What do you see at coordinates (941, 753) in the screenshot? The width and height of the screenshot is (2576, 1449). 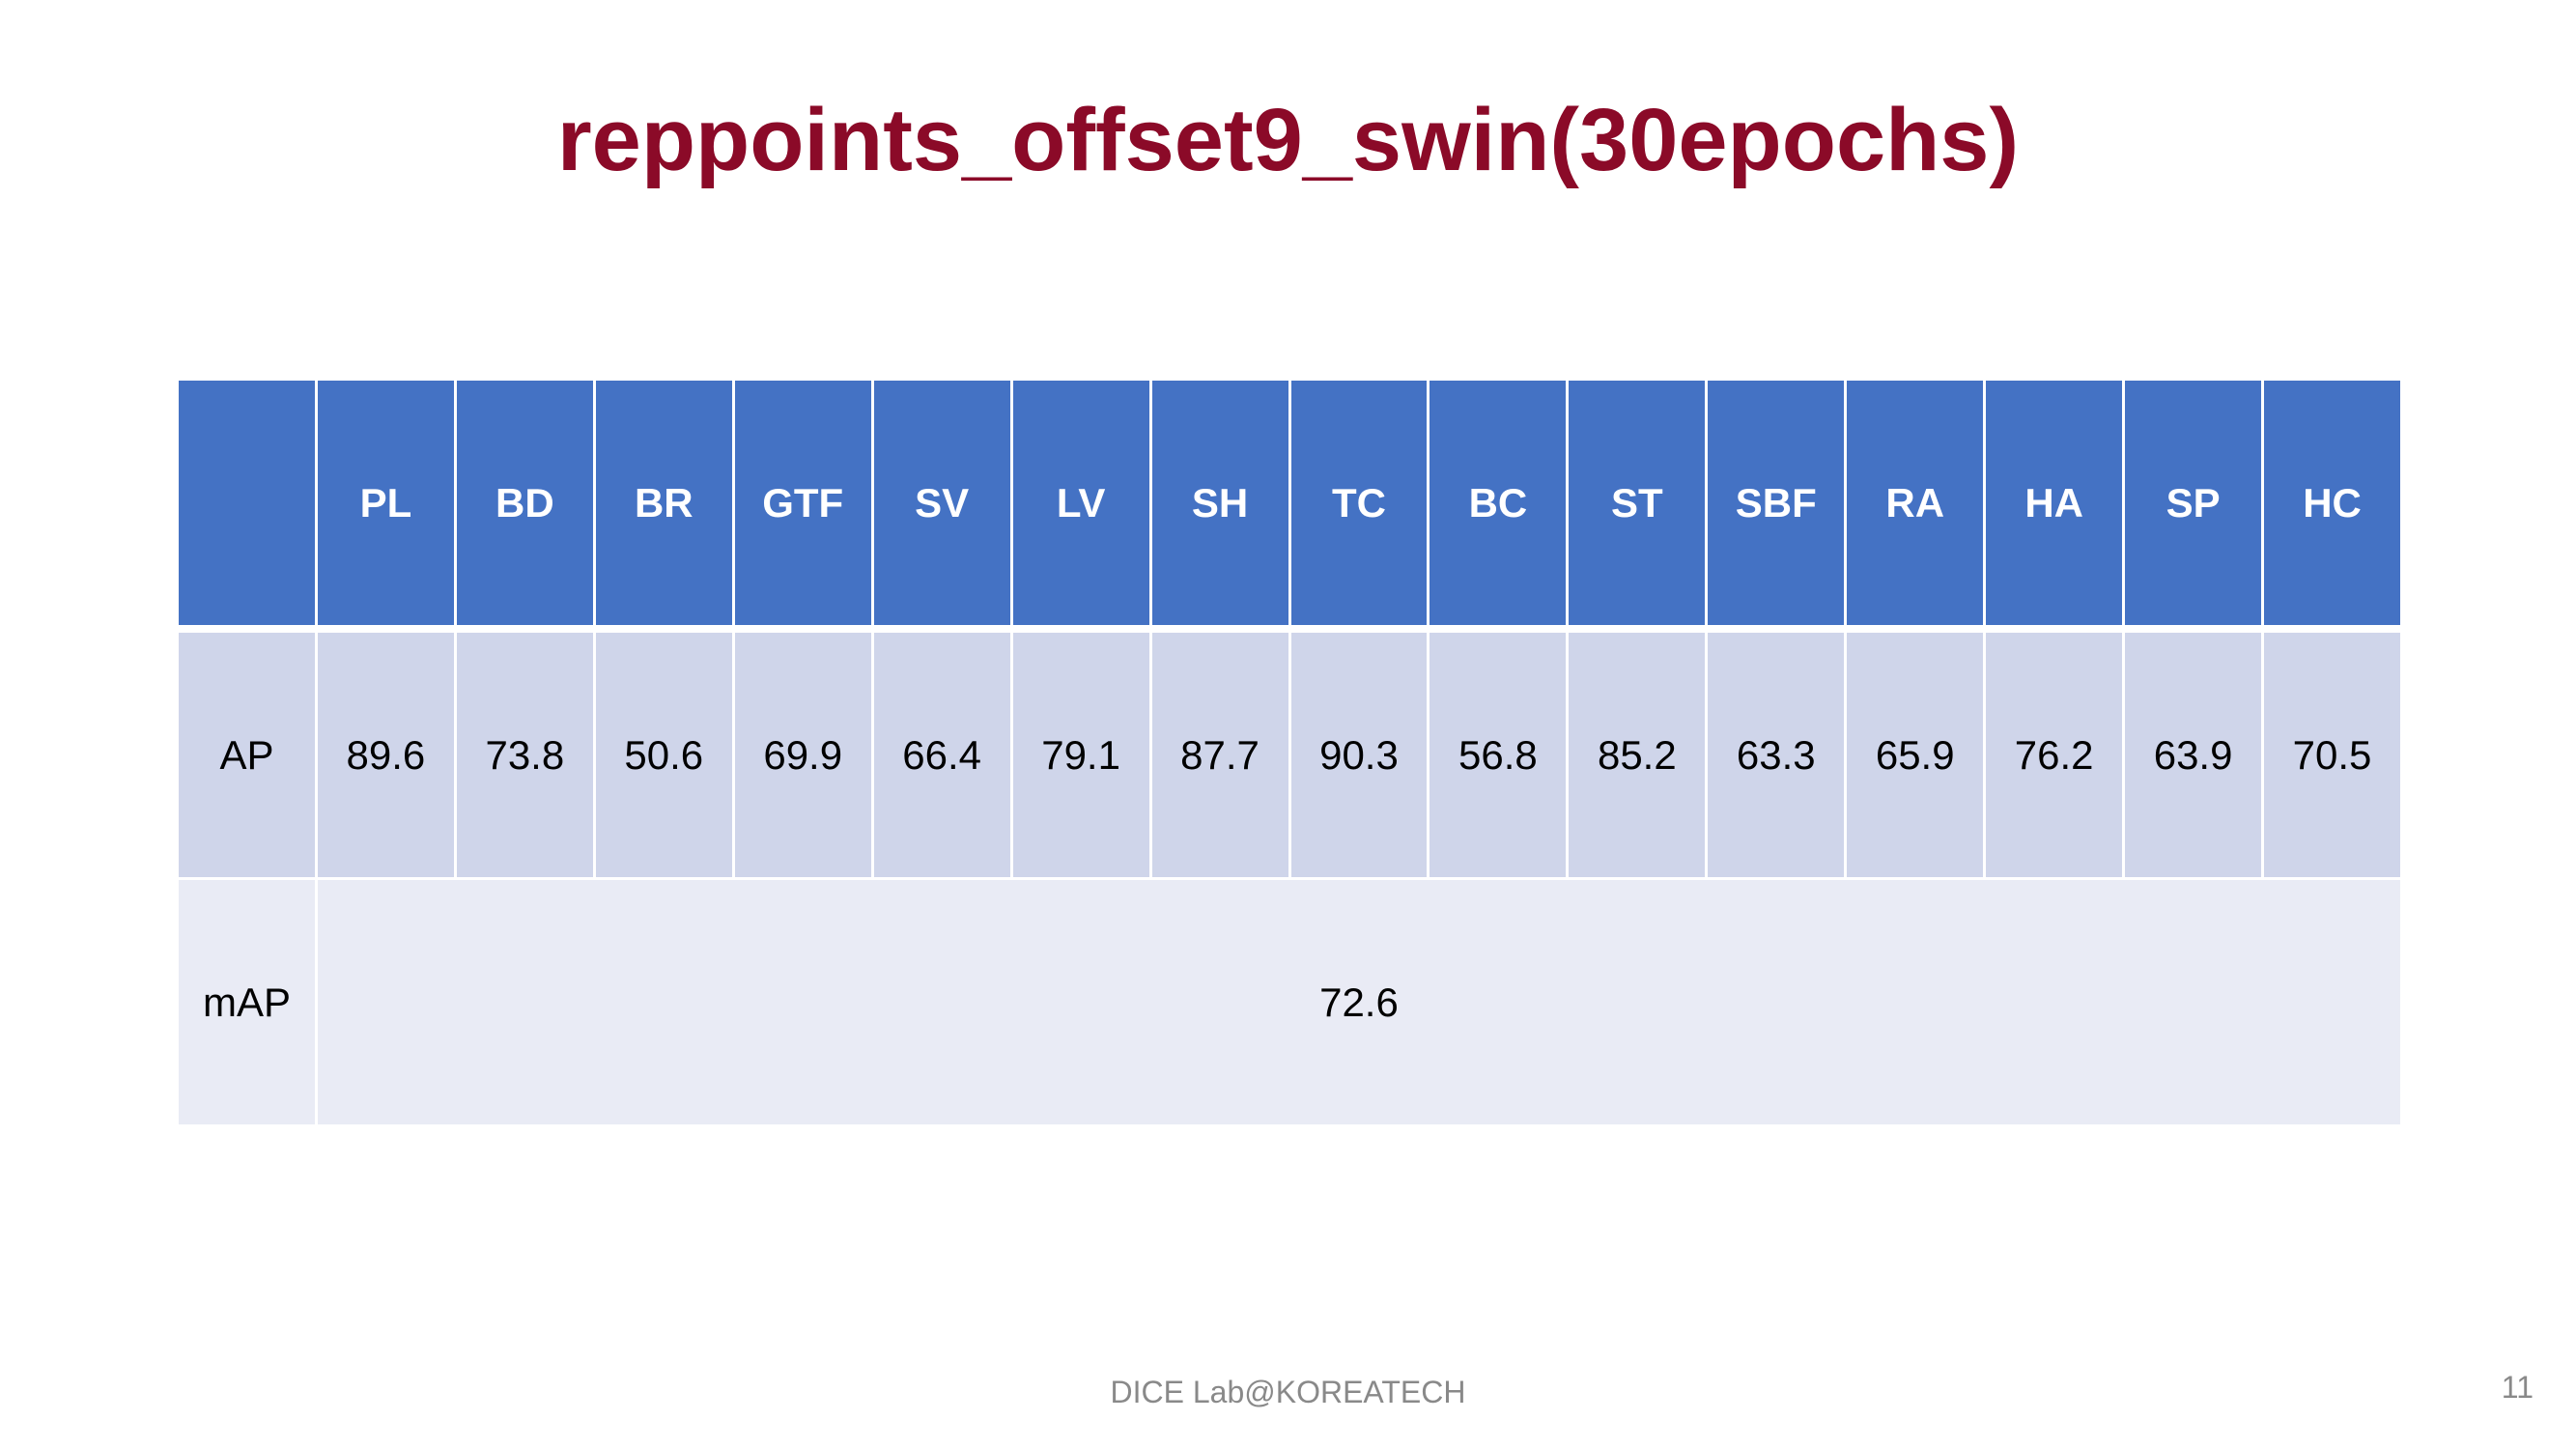 I see `ap-value-sv: 66.4` at bounding box center [941, 753].